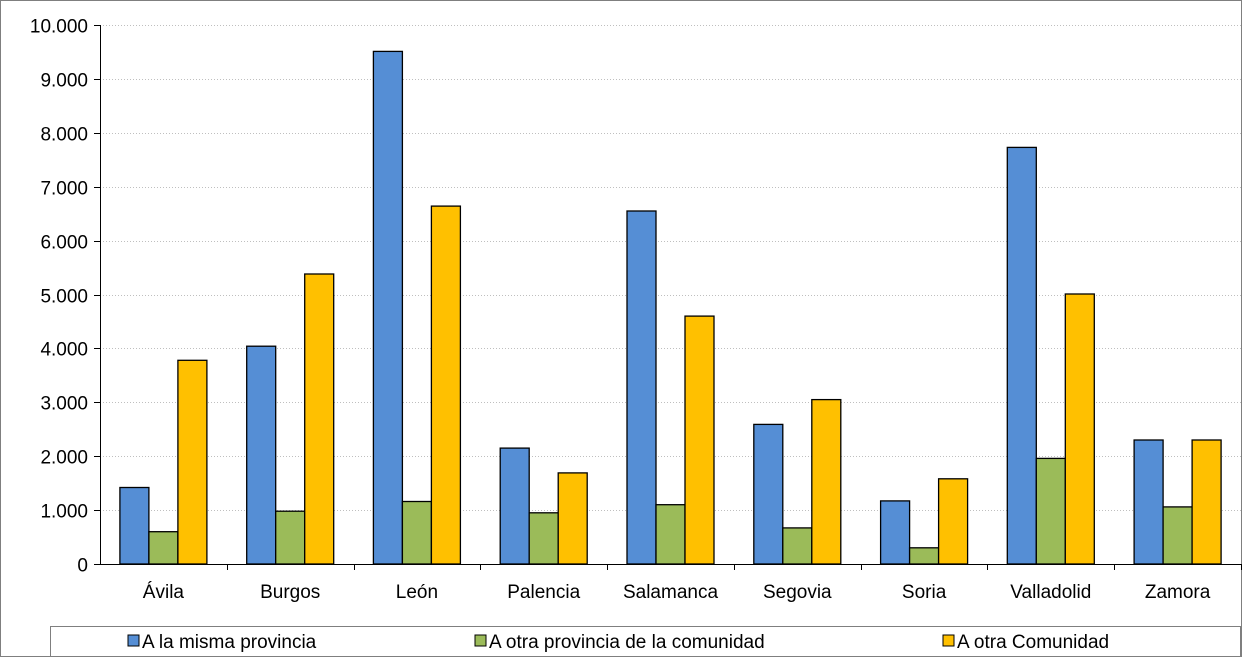 This screenshot has height=657, width=1242. What do you see at coordinates (1033, 642) in the screenshot?
I see `legend-label: A otra Comunidad` at bounding box center [1033, 642].